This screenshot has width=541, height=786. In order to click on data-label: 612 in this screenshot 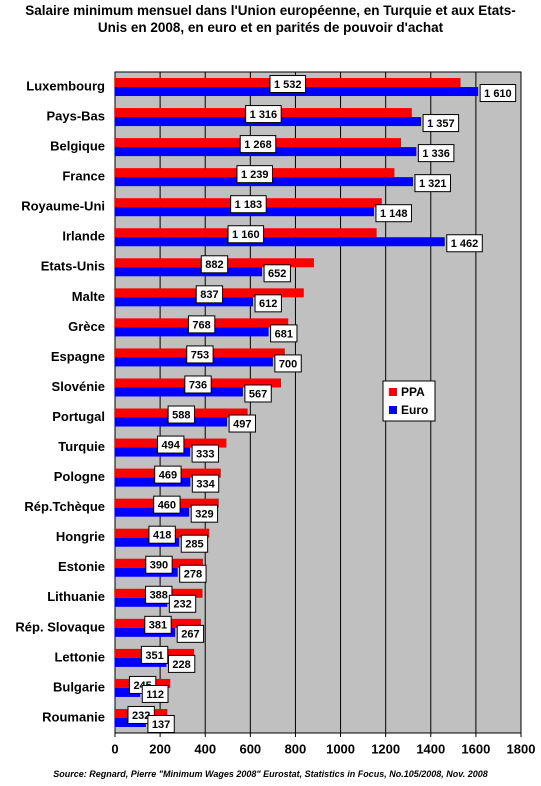, I will do `click(268, 304)`.